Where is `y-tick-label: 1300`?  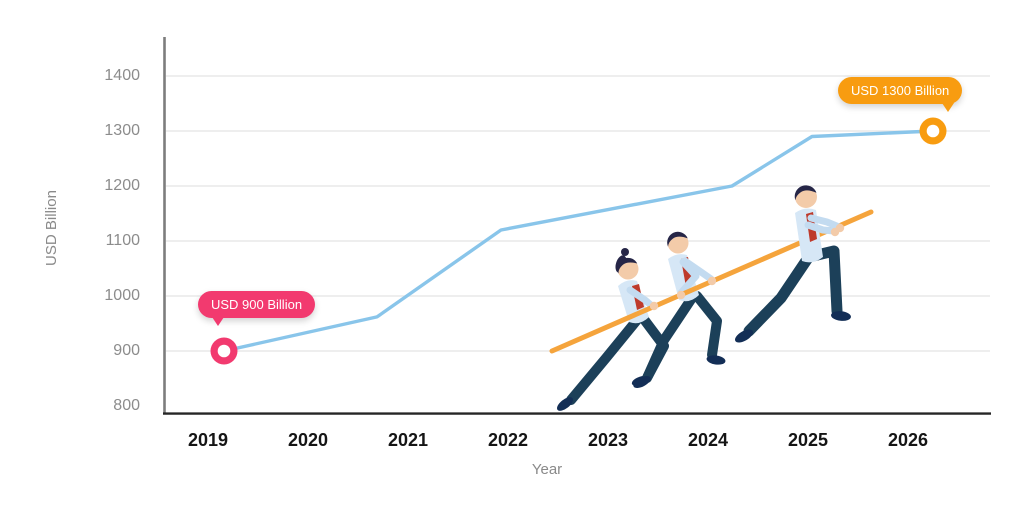 y-tick-label: 1300 is located at coordinates (122, 130).